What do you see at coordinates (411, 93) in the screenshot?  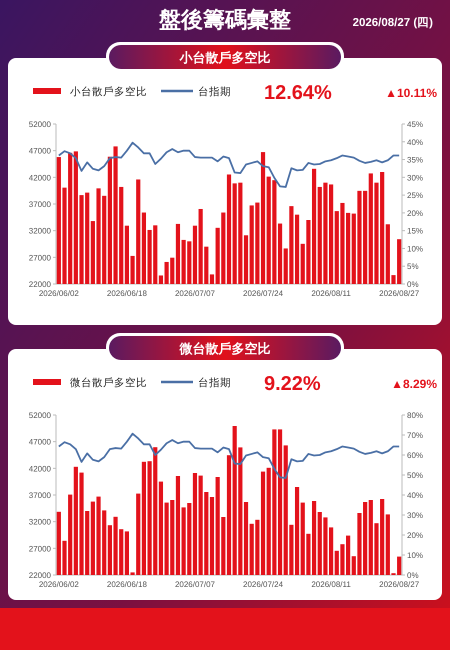 I see `text: ▲10.11%` at bounding box center [411, 93].